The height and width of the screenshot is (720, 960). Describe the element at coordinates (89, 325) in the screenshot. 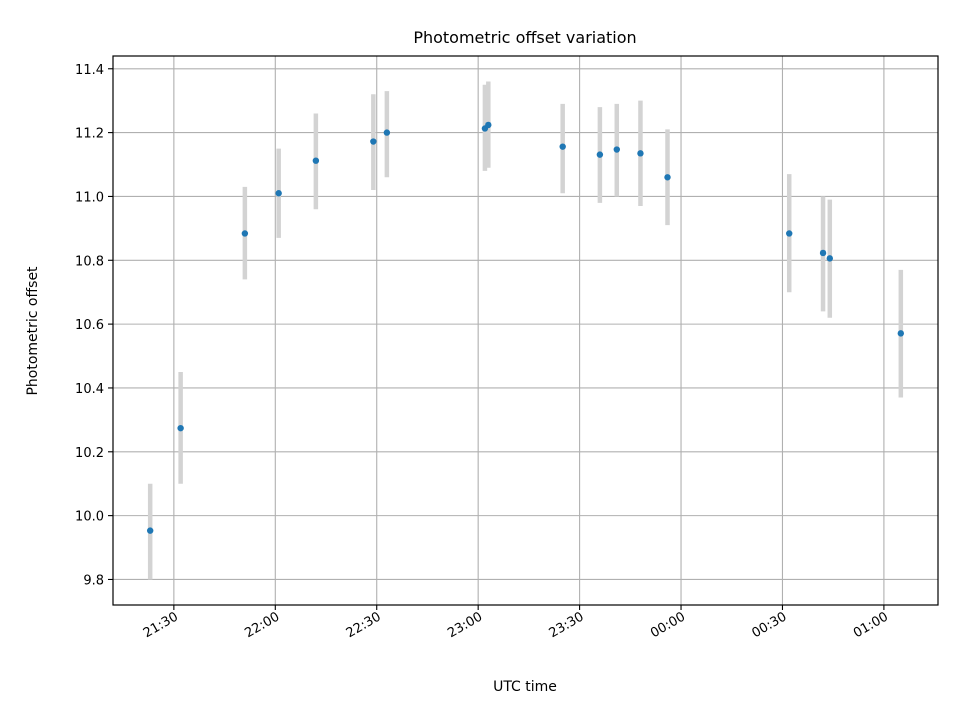

I see `y-tick-label: 10.6` at that location.